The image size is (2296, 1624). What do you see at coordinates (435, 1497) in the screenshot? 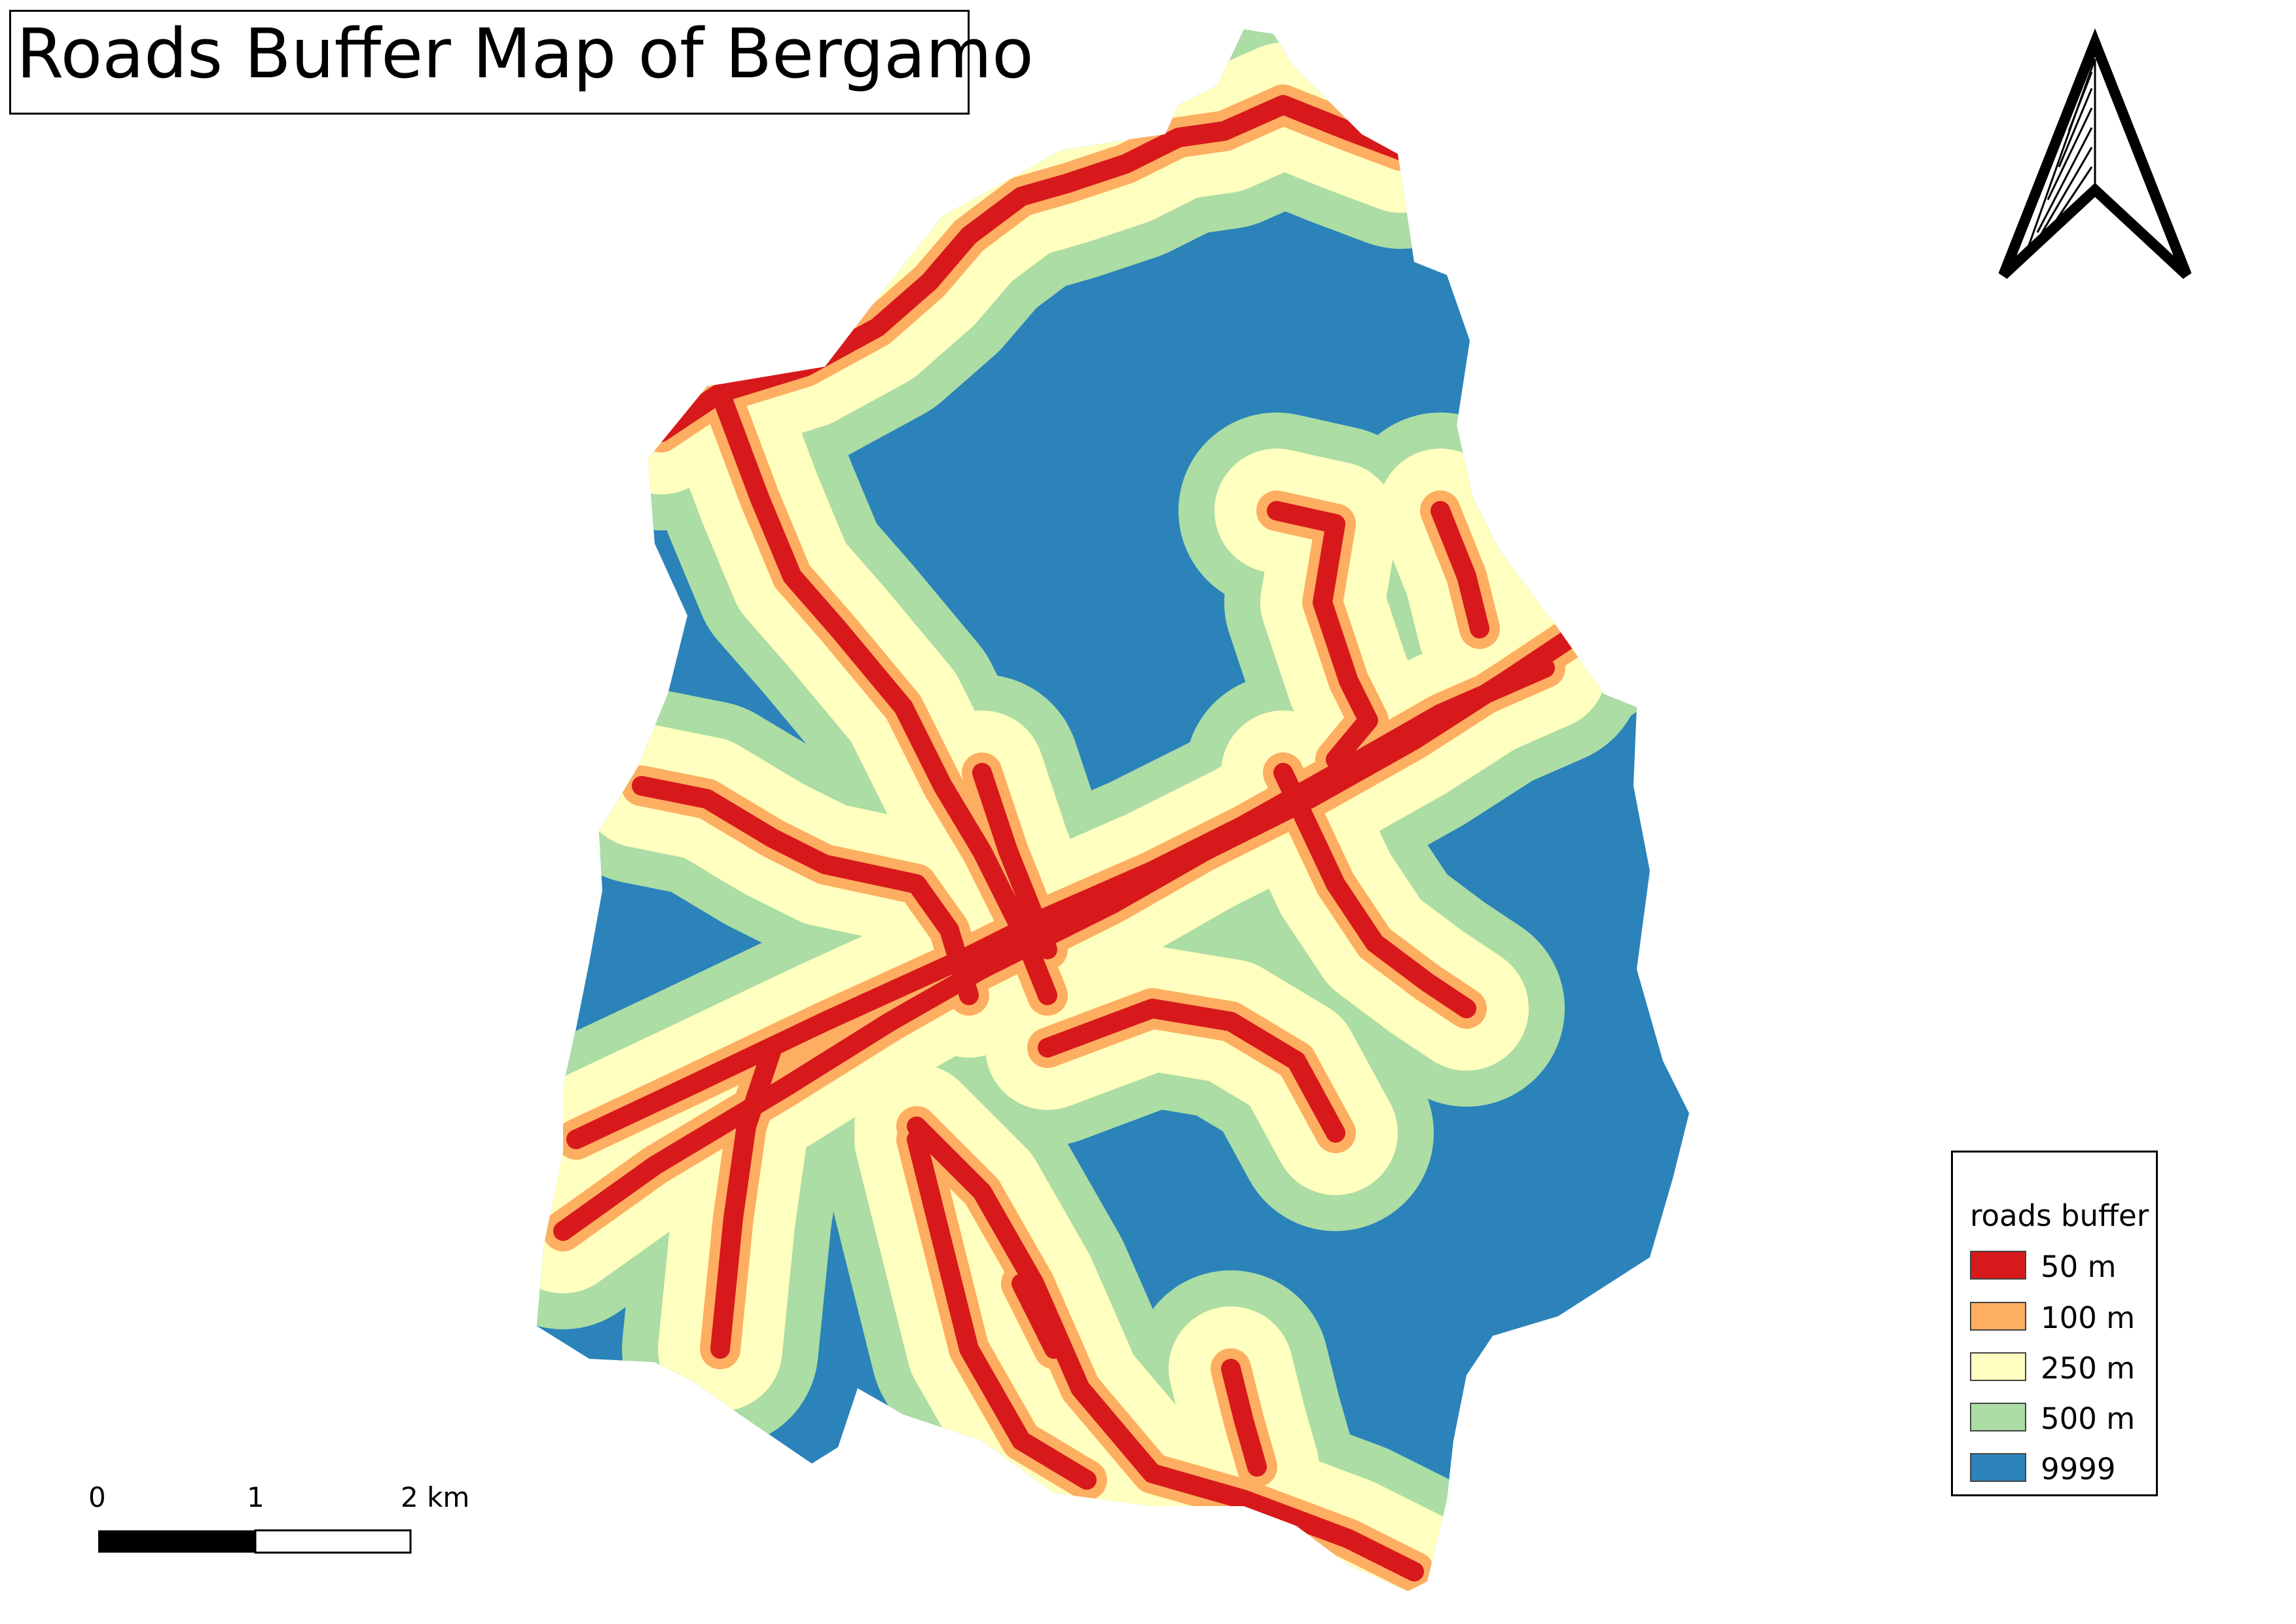
I see `scale-label-2: 2 km` at bounding box center [435, 1497].